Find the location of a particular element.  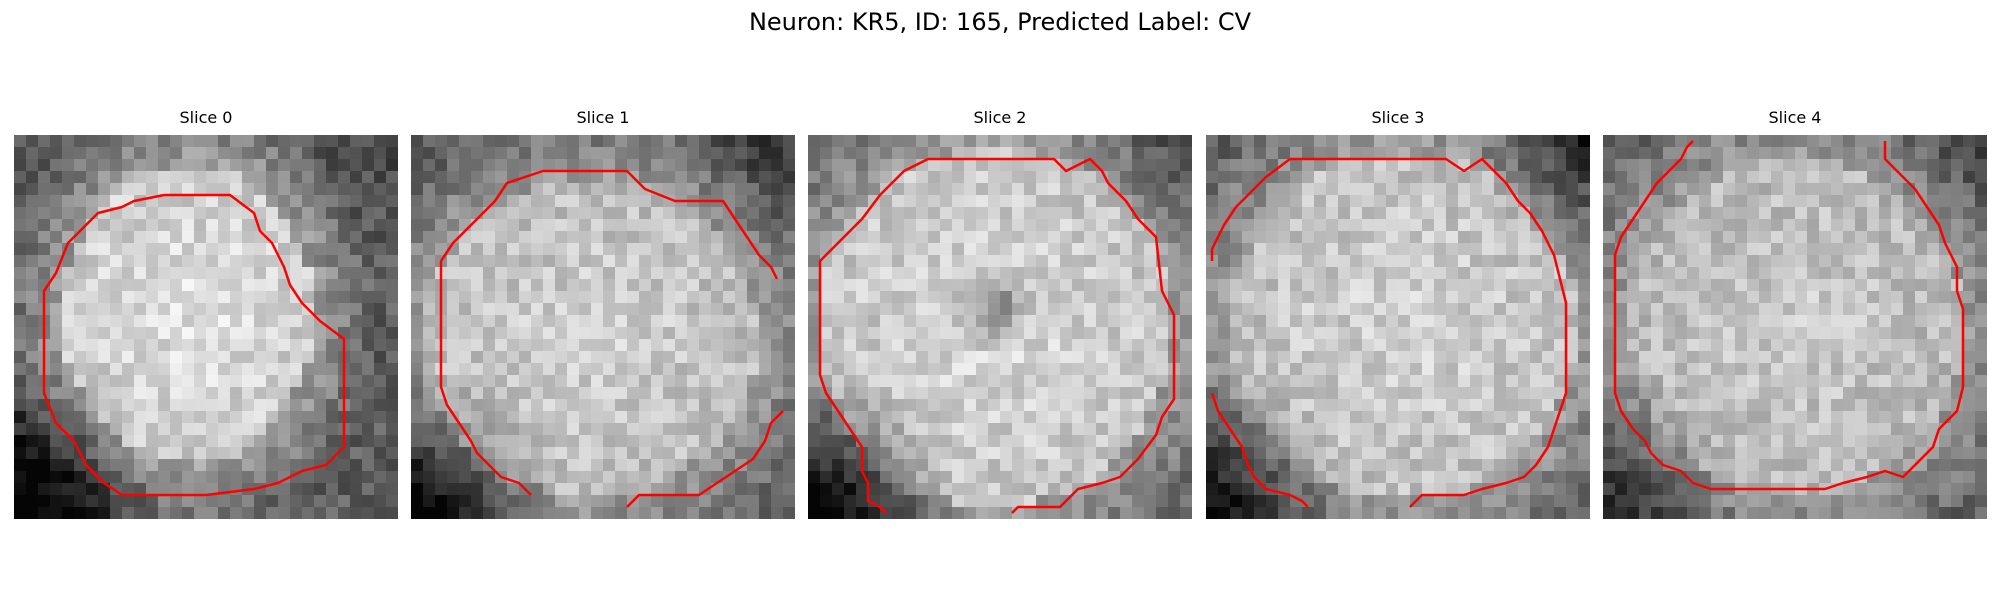

slice-title: Slice 1 is located at coordinates (603, 117).